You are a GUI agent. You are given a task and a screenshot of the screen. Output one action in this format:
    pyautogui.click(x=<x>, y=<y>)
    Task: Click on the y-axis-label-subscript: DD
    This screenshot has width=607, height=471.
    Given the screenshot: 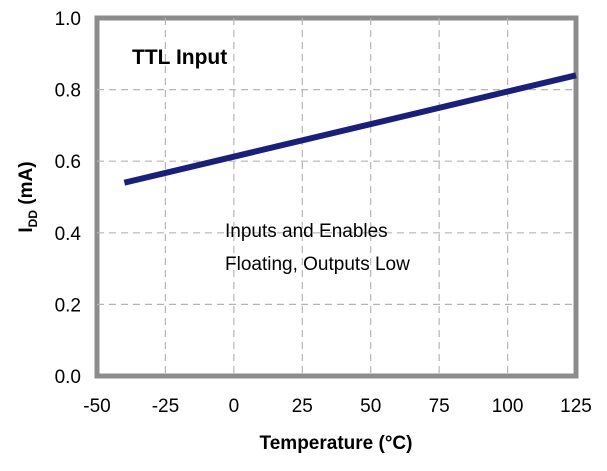 What is the action you would take?
    pyautogui.click(x=33, y=219)
    